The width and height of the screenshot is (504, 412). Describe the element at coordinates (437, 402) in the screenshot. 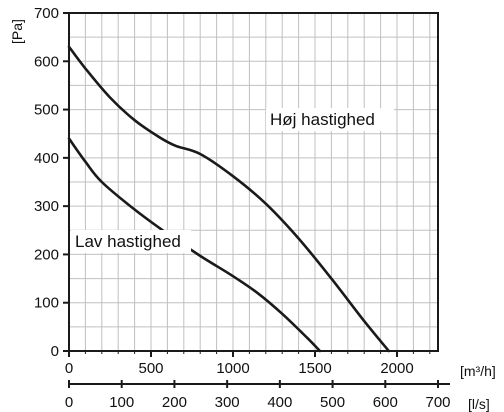

I see `secondary-x-tick-label: 700` at that location.